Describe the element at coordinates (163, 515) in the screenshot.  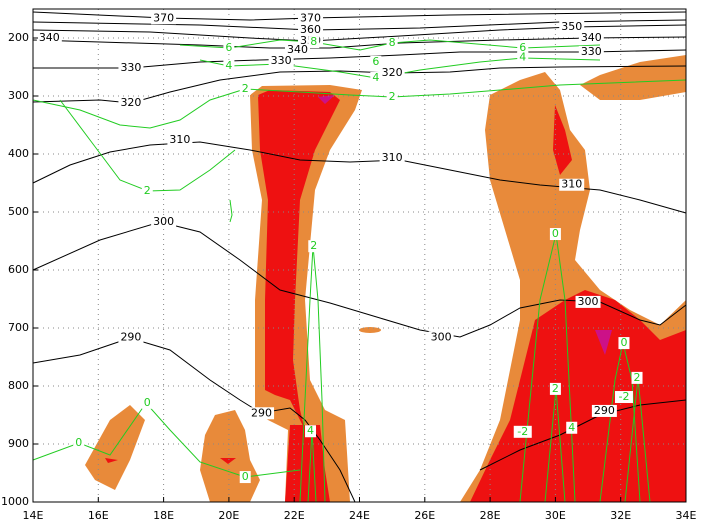
I see `x-tick-label: 18E` at that location.